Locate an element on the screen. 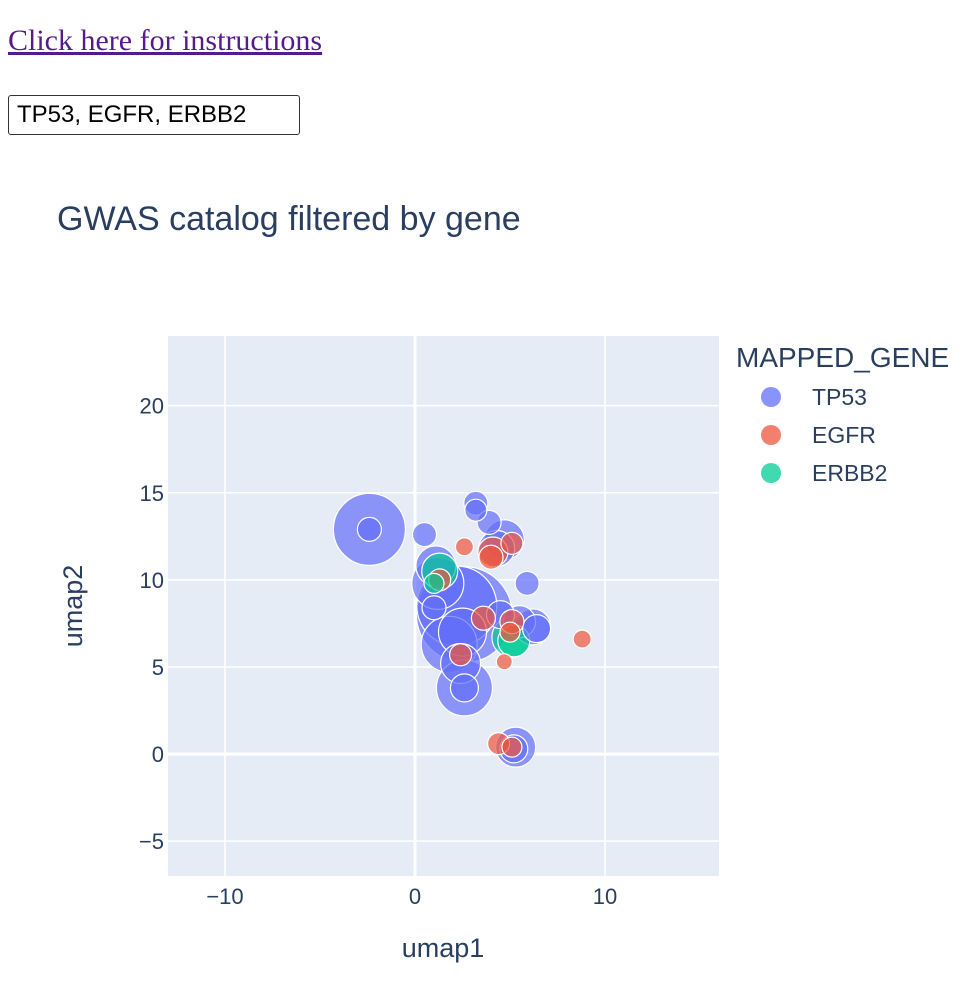 The image size is (968, 984). legend-label: ERBB2 is located at coordinates (850, 472).